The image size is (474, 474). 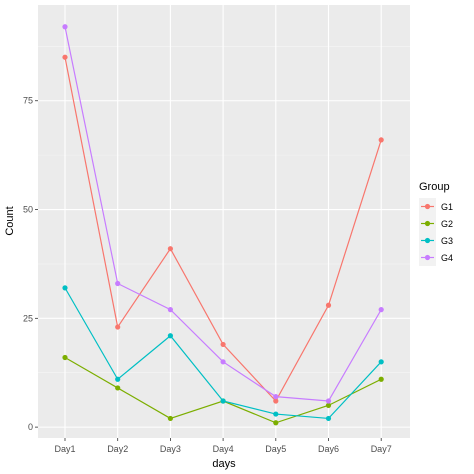 What do you see at coordinates (10, 220) in the screenshot?
I see `y-axis-title: Count` at bounding box center [10, 220].